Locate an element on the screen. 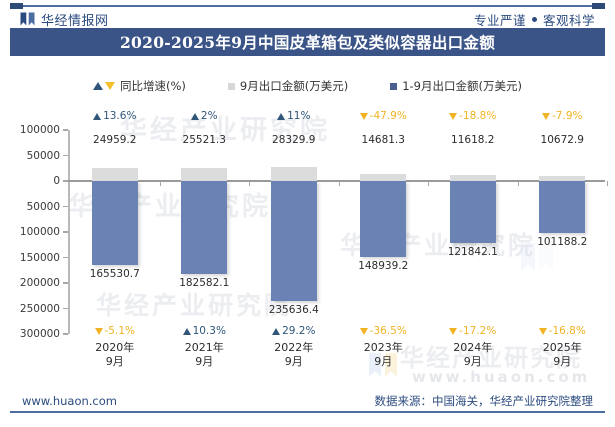 Image resolution: width=615 pixels, height=427 pixels. bar-value-label-cumulative: 235636.4 is located at coordinates (293, 310).